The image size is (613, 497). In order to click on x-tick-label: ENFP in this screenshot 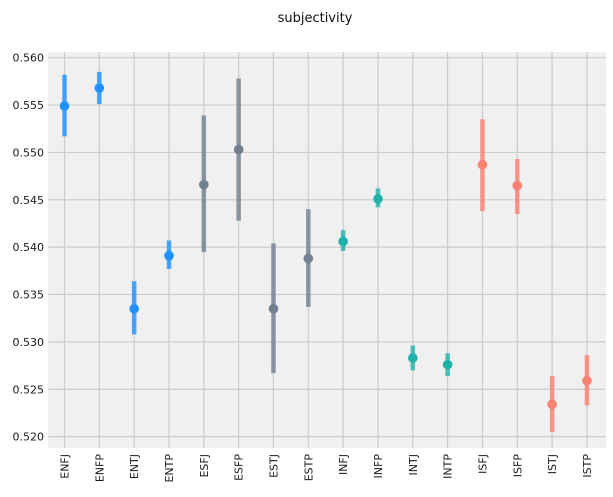, I will do `click(99, 468)`.